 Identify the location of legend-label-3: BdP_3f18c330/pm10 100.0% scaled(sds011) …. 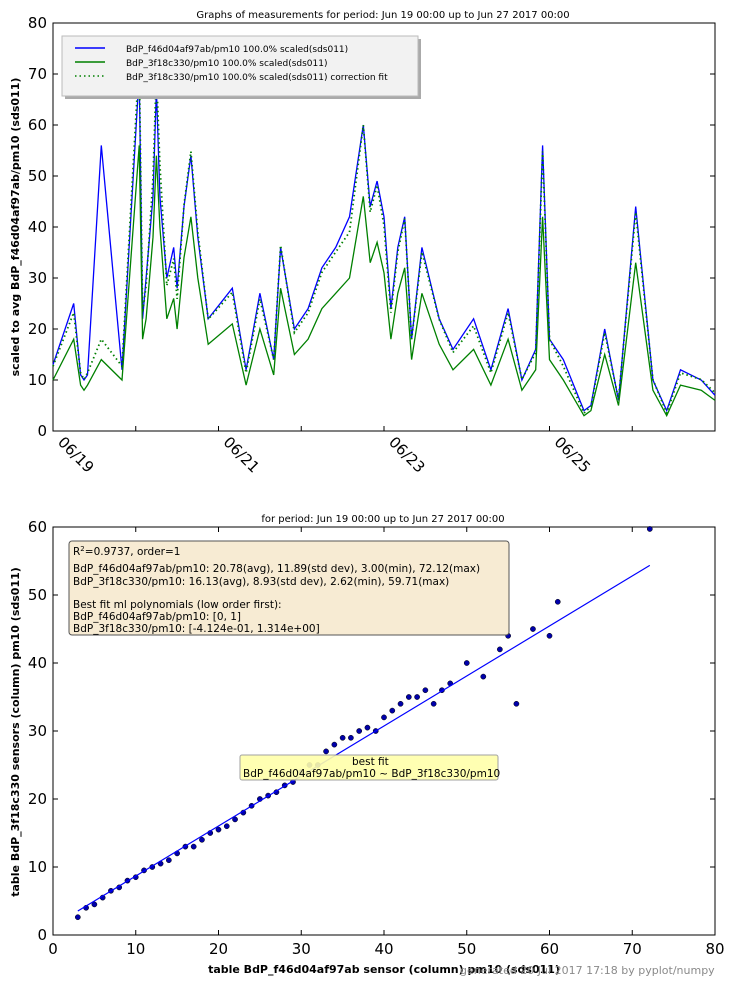
(257, 78).